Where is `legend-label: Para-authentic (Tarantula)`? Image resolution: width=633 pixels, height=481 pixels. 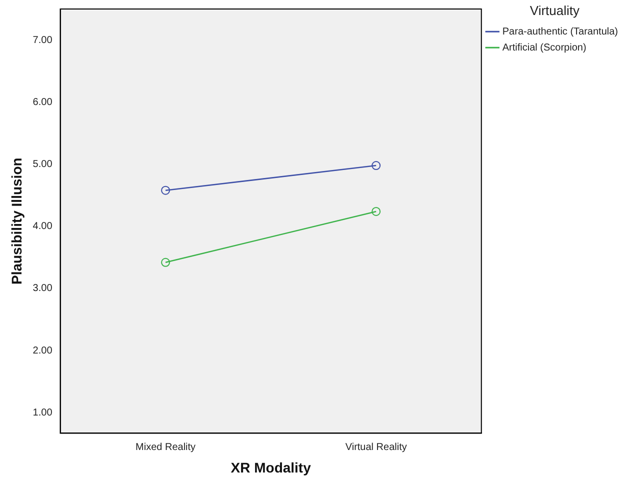 legend-label: Para-authentic (Tarantula) is located at coordinates (560, 32).